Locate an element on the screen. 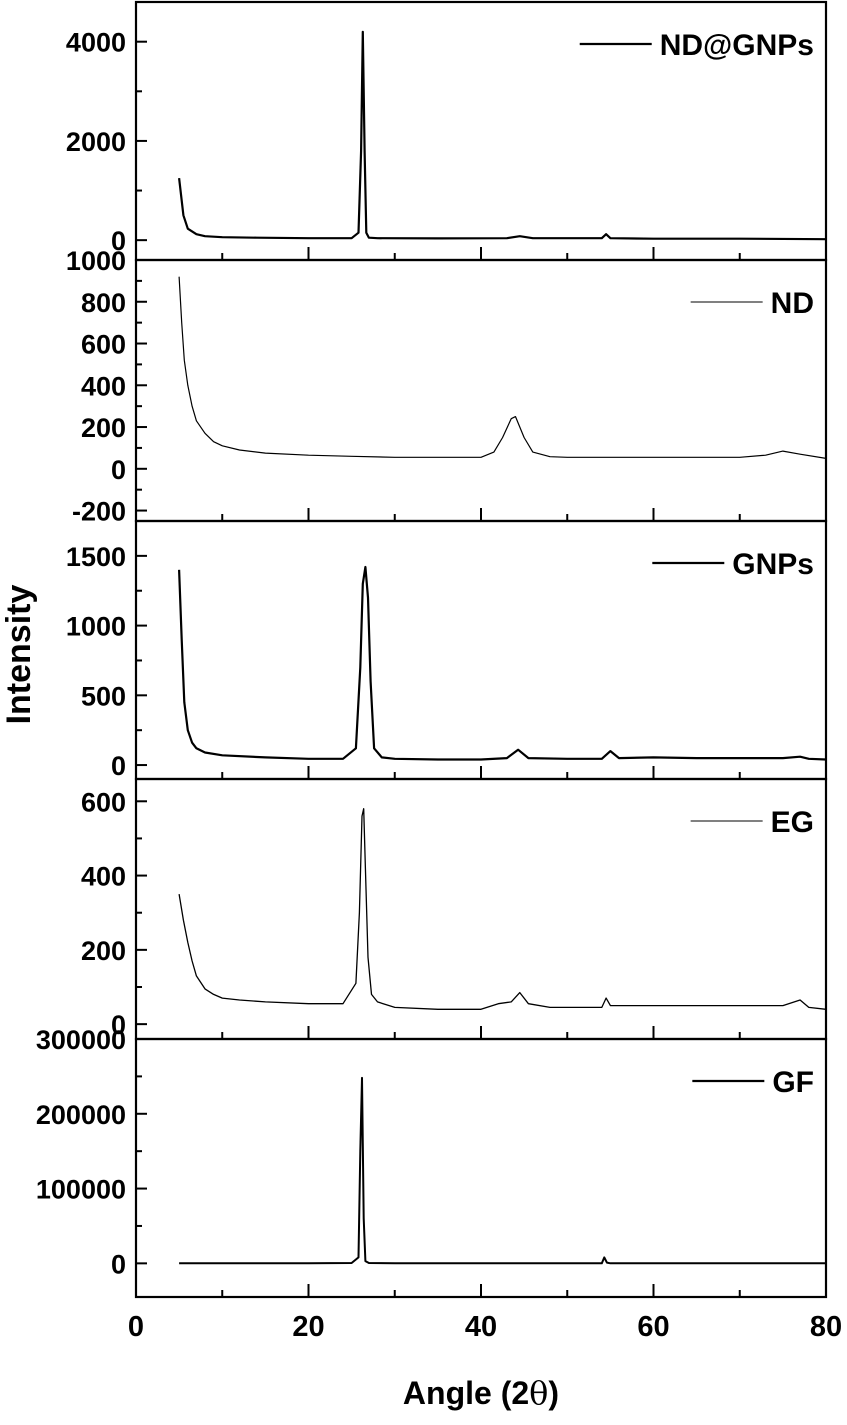  x-axis-label: Angle (2θ) is located at coordinates (481, 1393).